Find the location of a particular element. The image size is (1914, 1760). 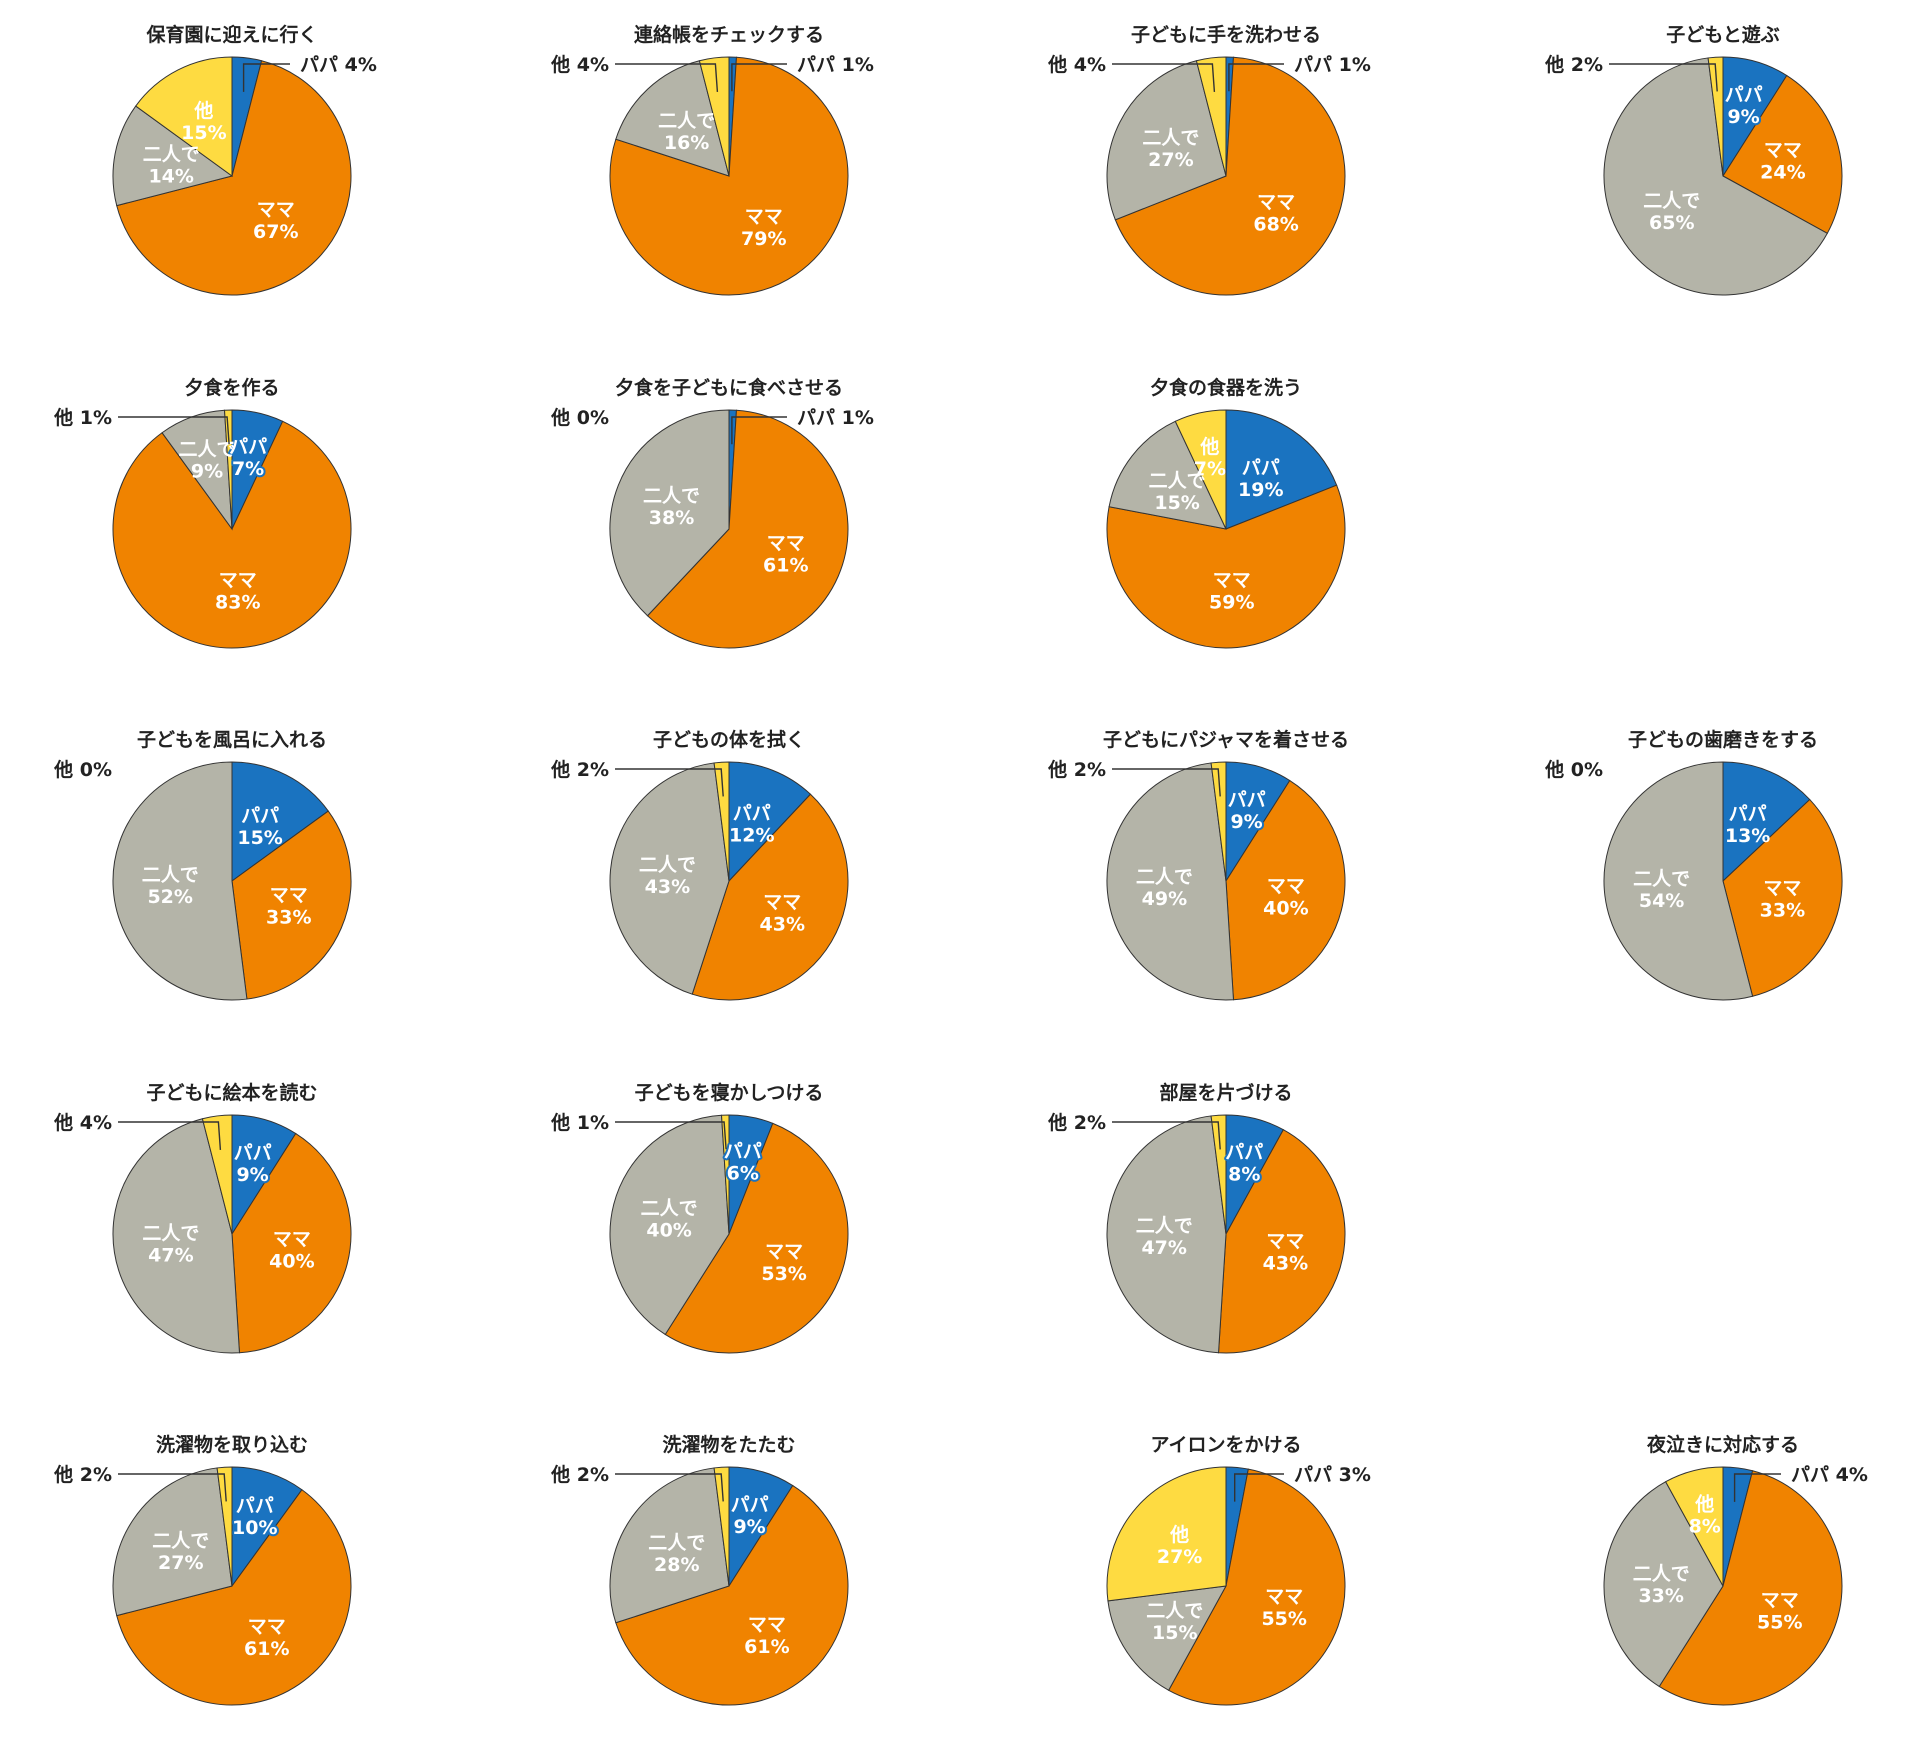

slice-label-mama: ママ 33% is located at coordinates (1782, 899).